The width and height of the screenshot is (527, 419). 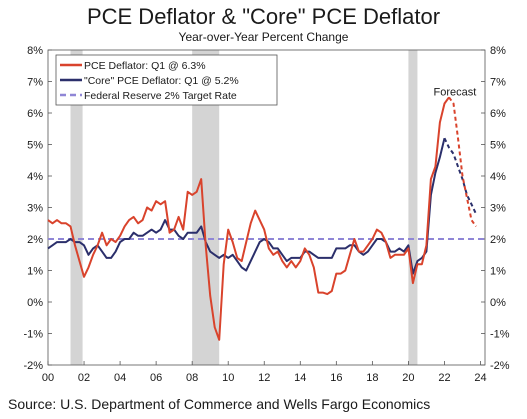 I want to click on chart-subtitle: Year-over-Year Percent Change, so click(x=263, y=37).